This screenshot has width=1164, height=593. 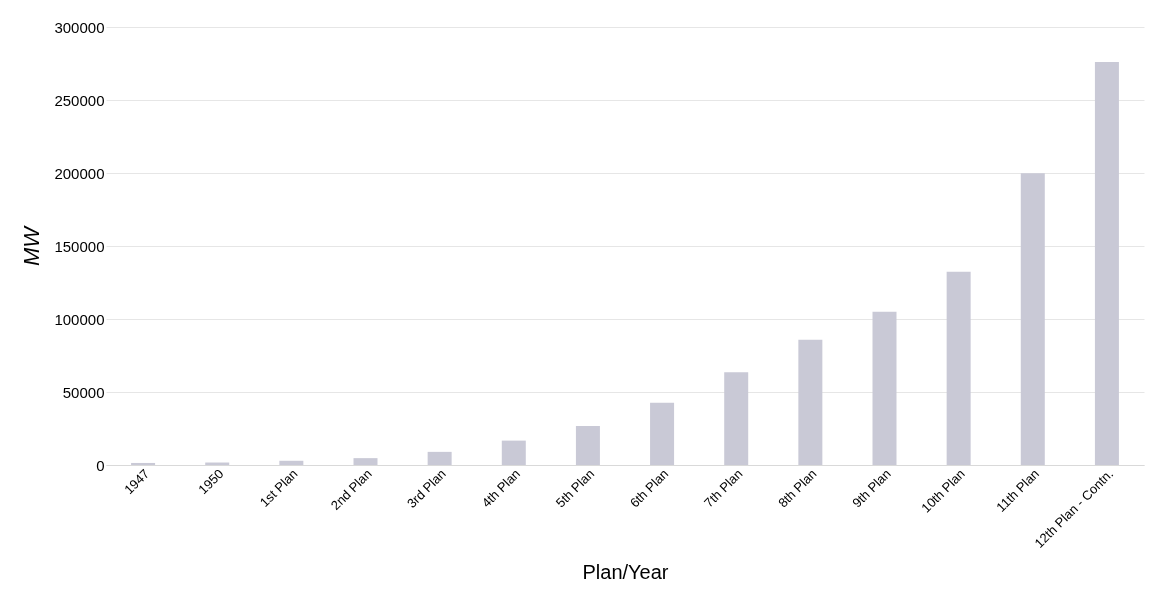 What do you see at coordinates (723, 488) in the screenshot?
I see `x-tick-label: 7th Plan` at bounding box center [723, 488].